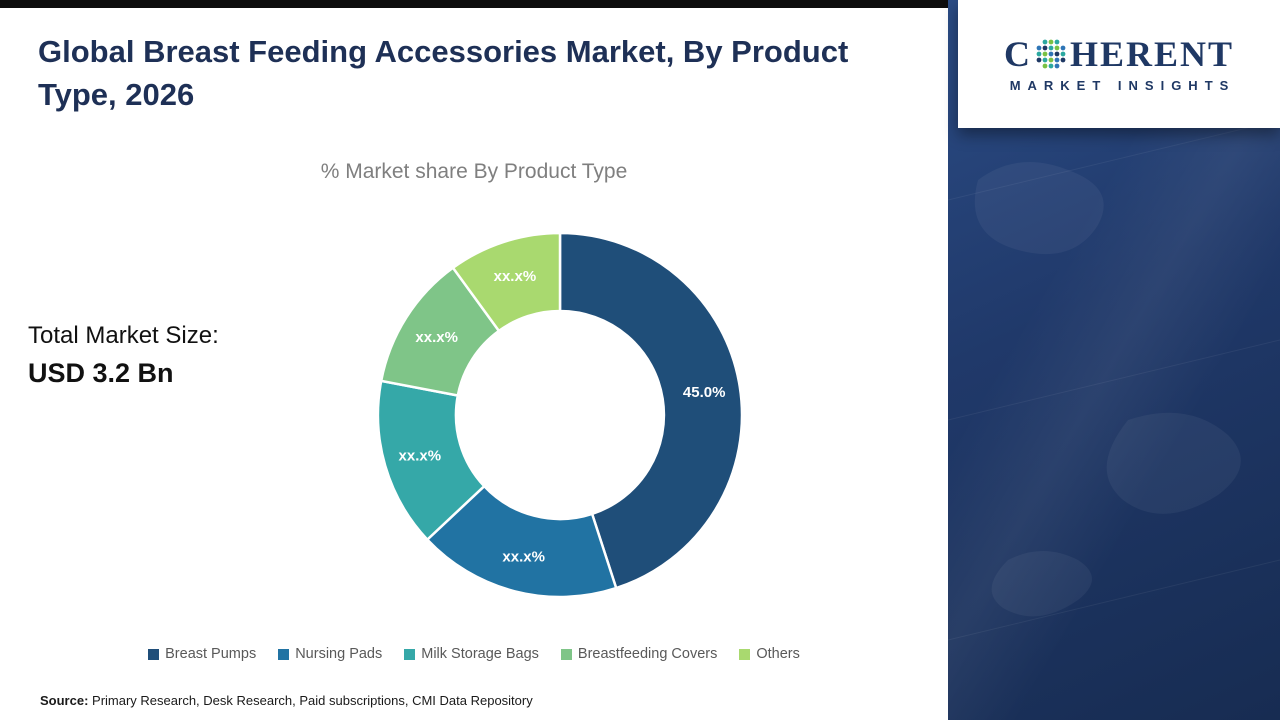 This screenshot has width=1280, height=720. Describe the element at coordinates (647, 654) in the screenshot. I see `legend-label: Breastfeeding Covers` at that location.